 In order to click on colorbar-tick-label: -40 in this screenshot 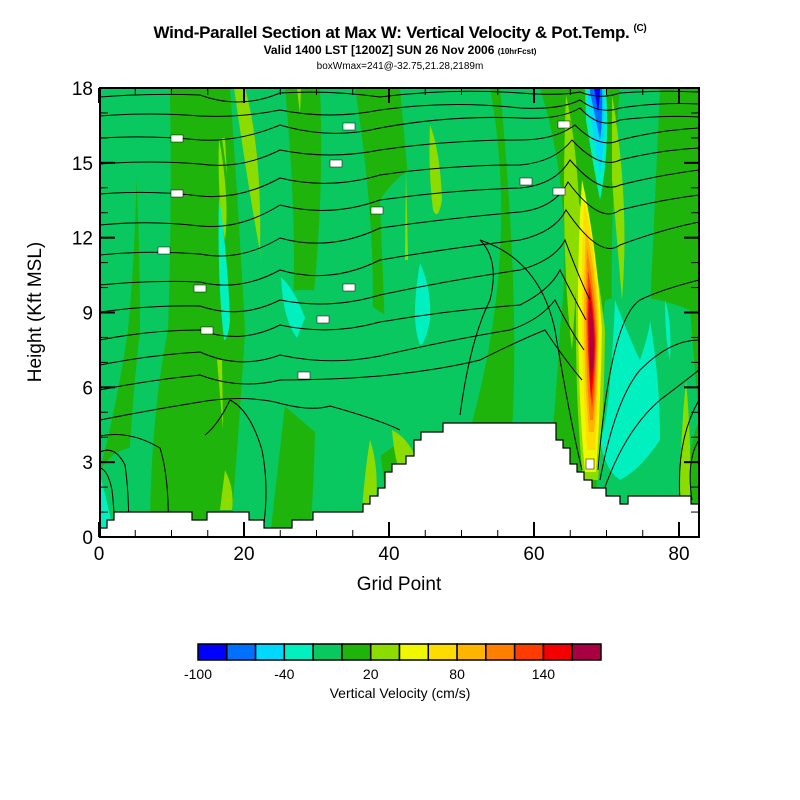, I will do `click(284, 674)`.